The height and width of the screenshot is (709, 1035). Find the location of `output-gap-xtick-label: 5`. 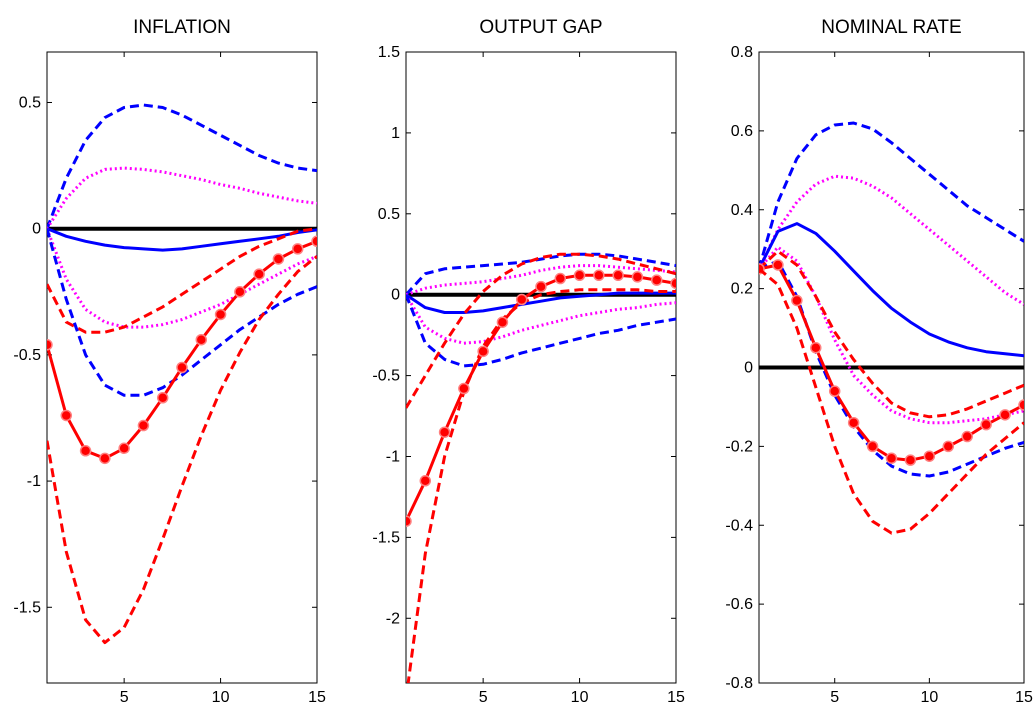

output-gap-xtick-label: 5 is located at coordinates (483, 697).